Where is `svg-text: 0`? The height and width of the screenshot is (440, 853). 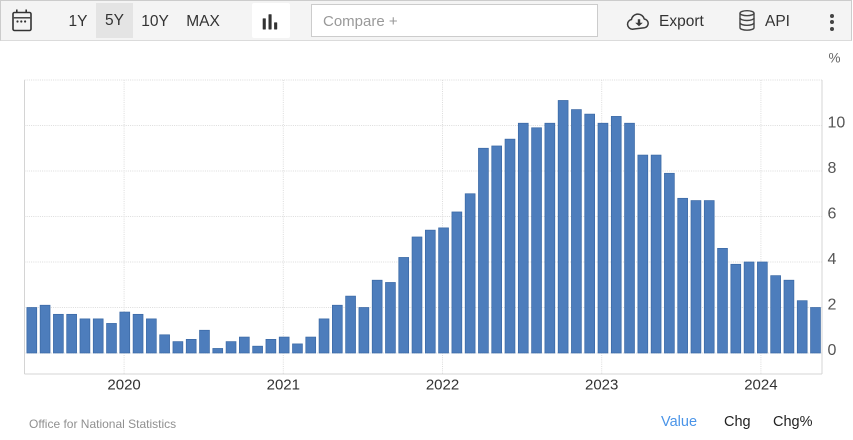 svg-text: 0 is located at coordinates (832, 350).